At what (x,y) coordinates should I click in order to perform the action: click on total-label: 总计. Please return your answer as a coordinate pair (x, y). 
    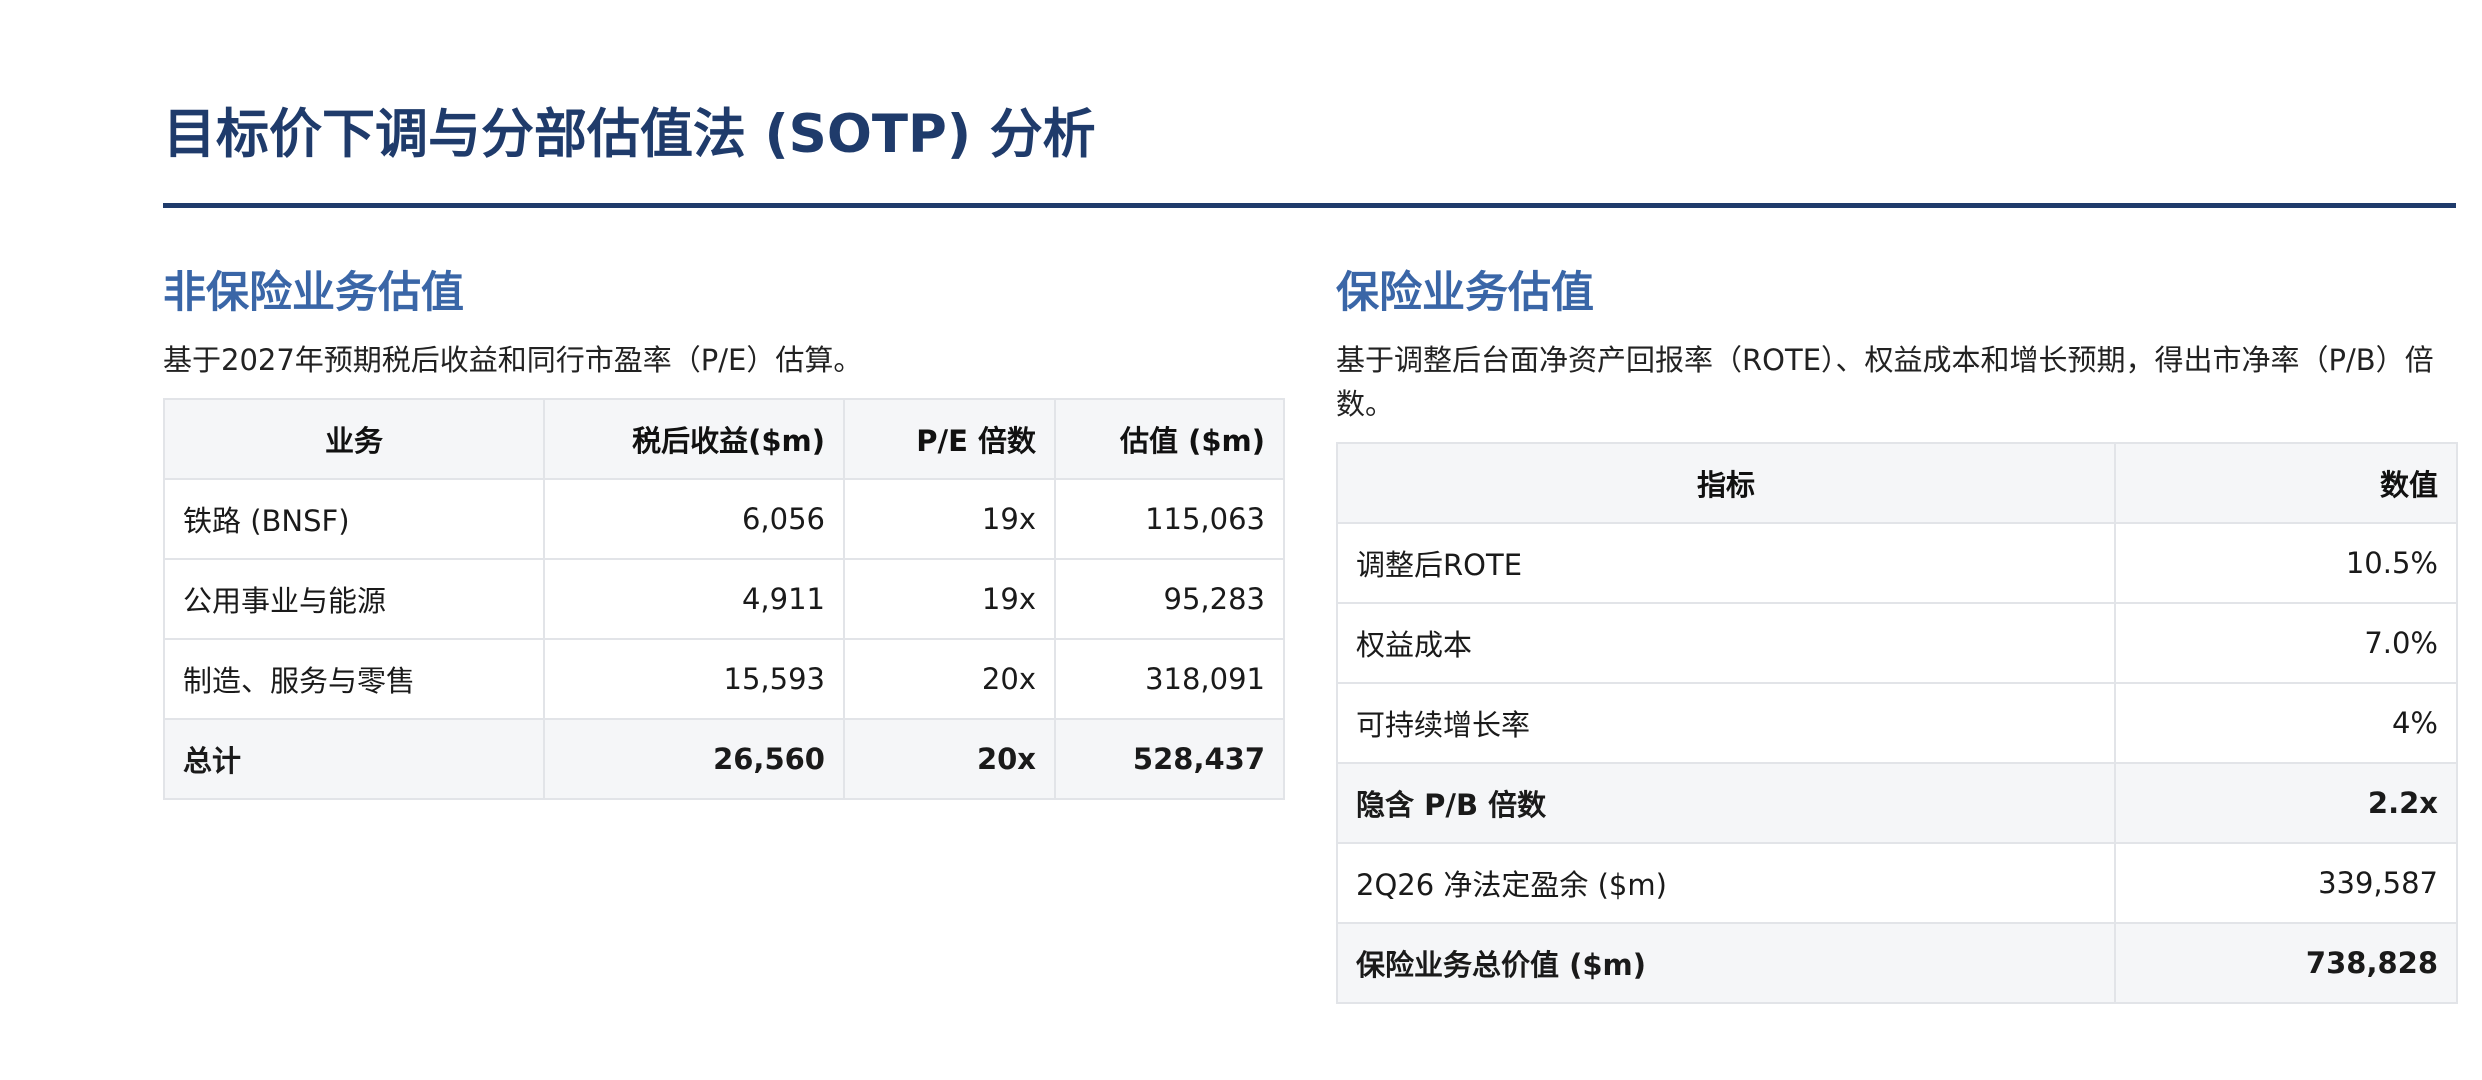
    Looking at the image, I should click on (354, 759).